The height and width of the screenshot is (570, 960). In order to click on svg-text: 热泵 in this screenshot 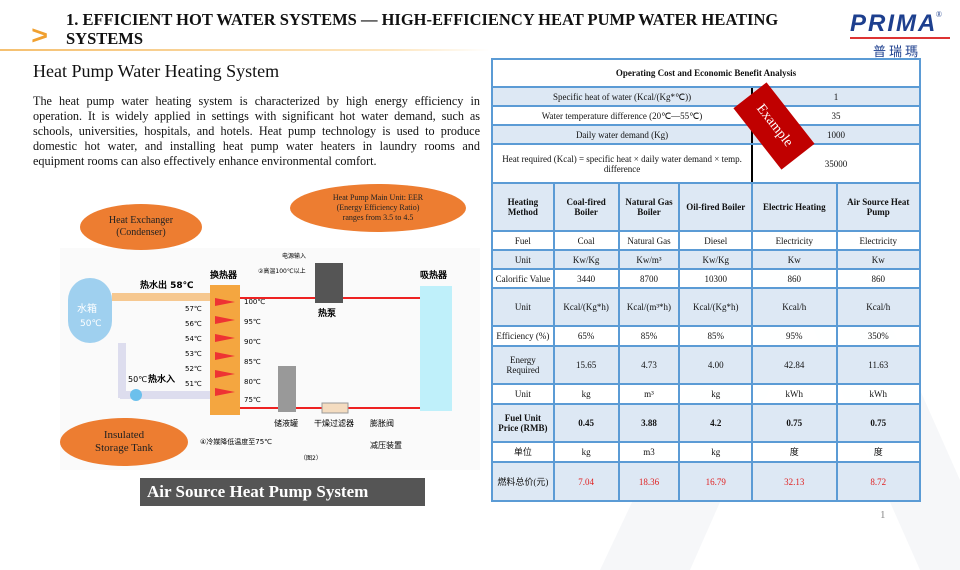, I will do `click(327, 313)`.